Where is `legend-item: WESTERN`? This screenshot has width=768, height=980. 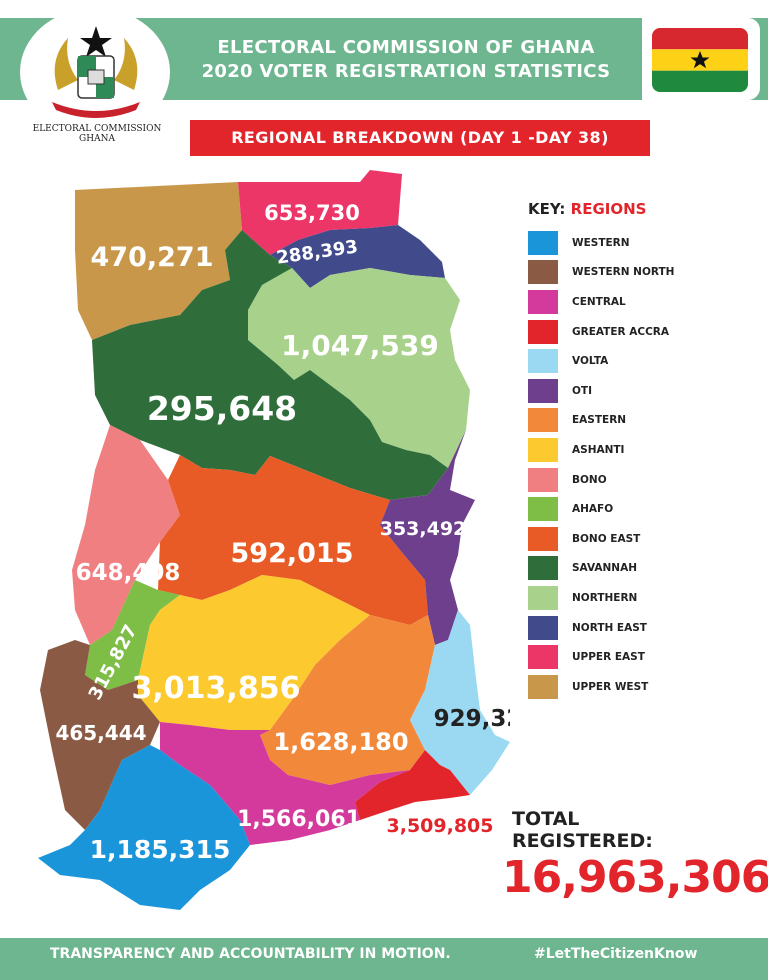 legend-item: WESTERN is located at coordinates (638, 243).